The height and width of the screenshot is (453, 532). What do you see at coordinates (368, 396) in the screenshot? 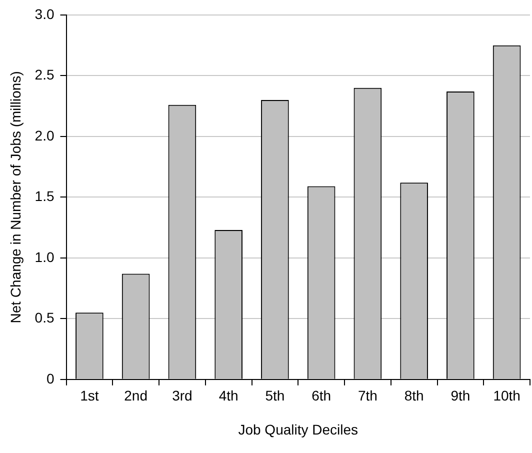
I see `x-tick-label: 7th` at bounding box center [368, 396].